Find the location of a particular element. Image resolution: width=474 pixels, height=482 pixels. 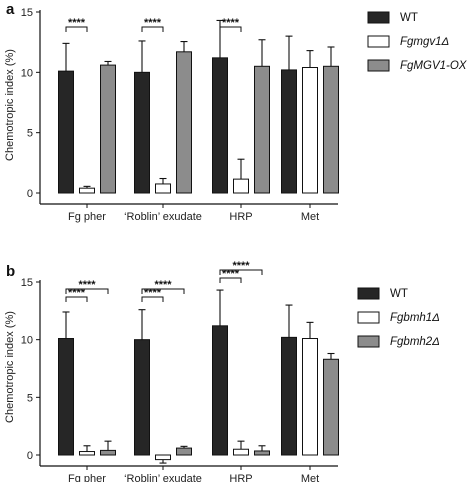

panel-b-legend-label: WT is located at coordinates (399, 294).